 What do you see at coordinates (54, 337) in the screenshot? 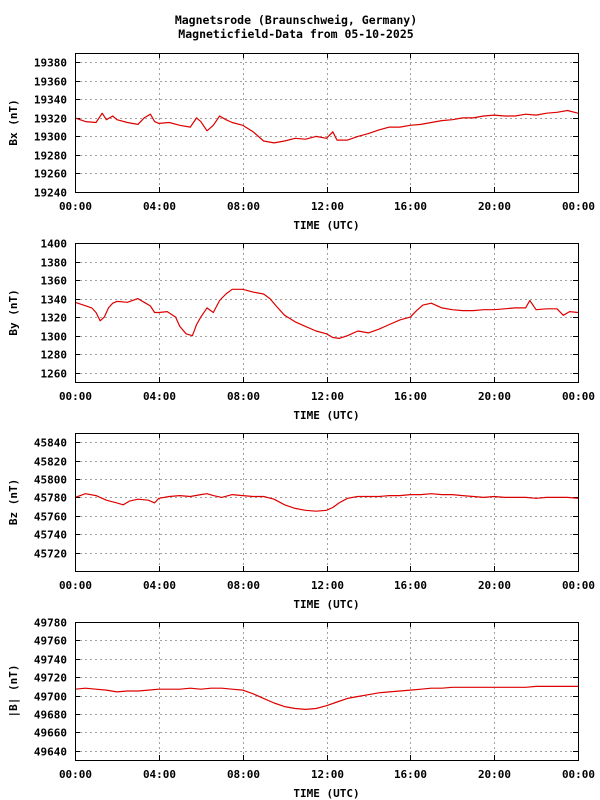
I see `y-tick-label: 1300` at bounding box center [54, 337].